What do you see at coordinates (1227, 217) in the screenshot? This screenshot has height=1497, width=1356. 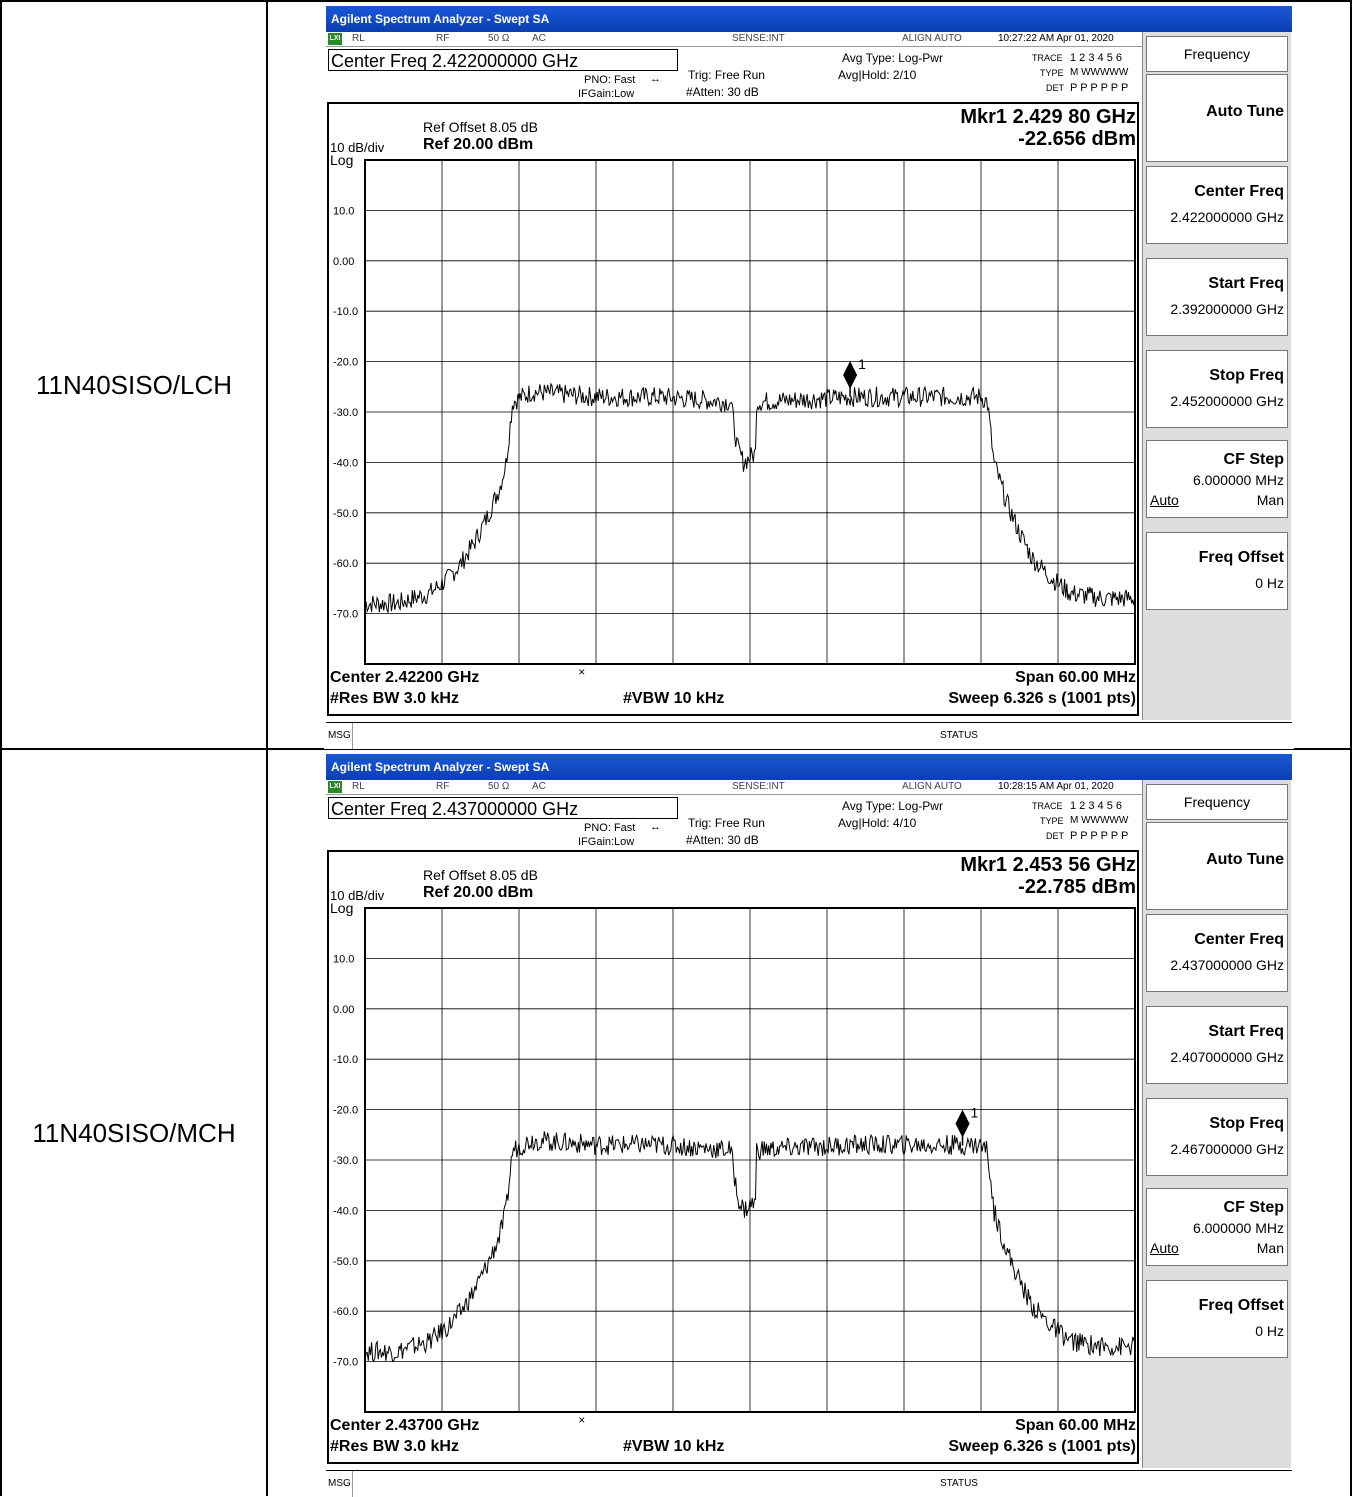 I see `center-freq-key-value: 2.422000000 GHz` at bounding box center [1227, 217].